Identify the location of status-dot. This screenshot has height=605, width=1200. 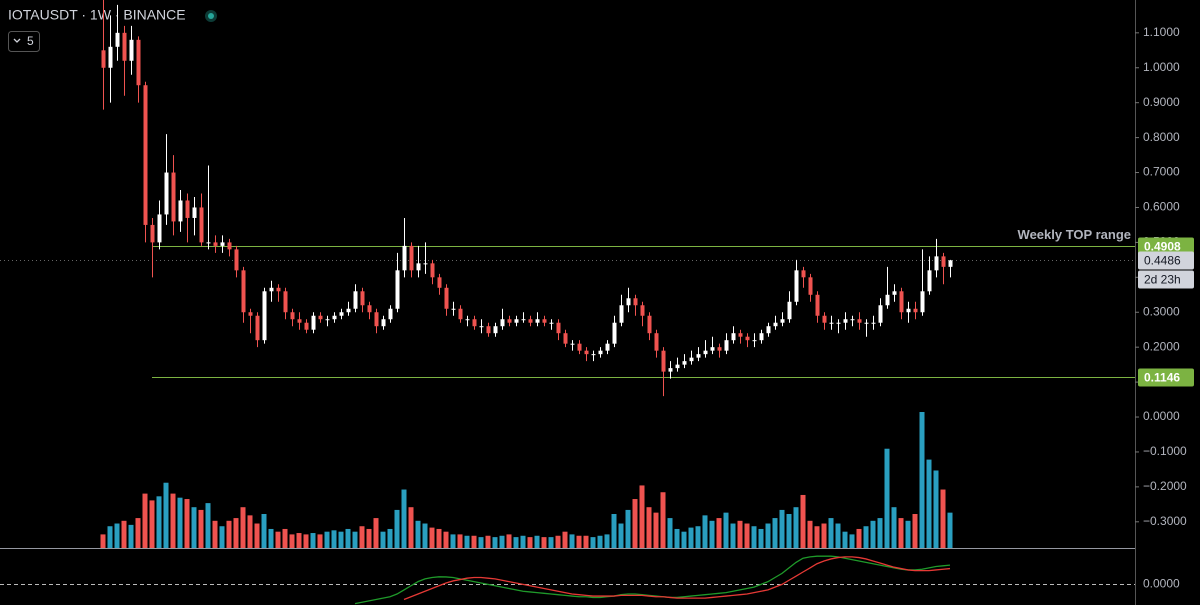
(211, 16).